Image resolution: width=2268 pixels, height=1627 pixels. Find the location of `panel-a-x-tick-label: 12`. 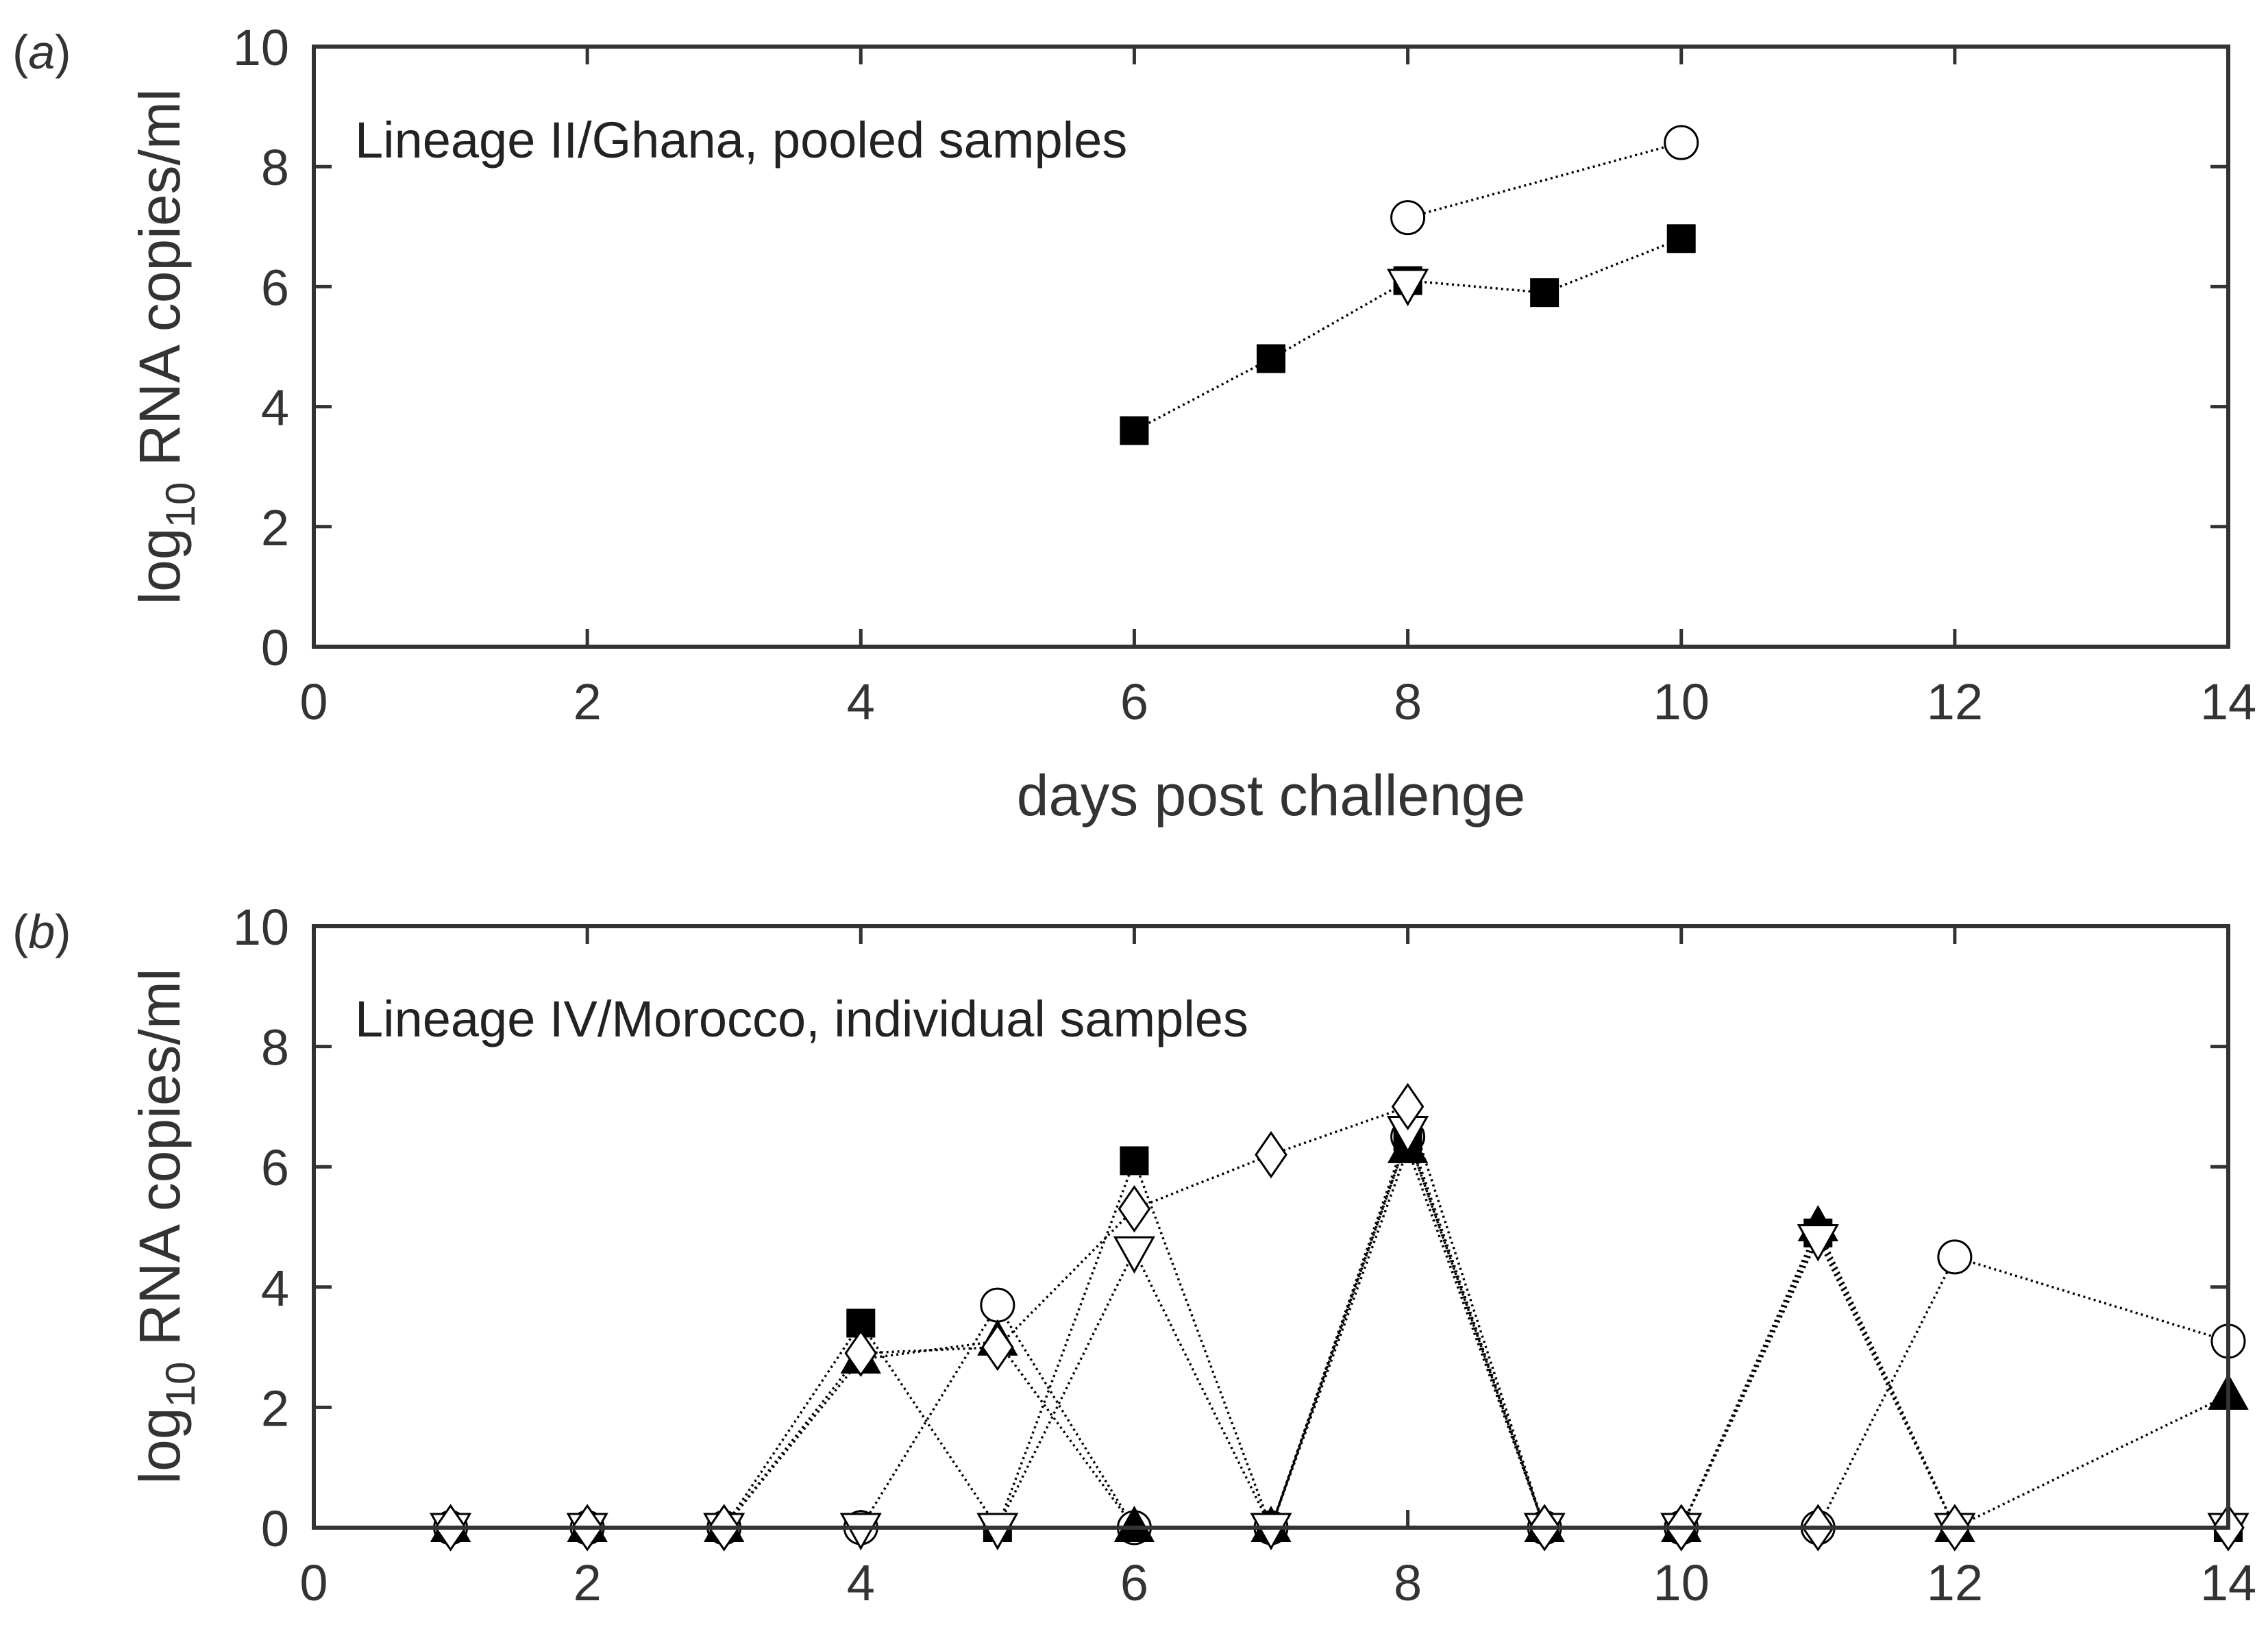

panel-a-x-tick-label: 12 is located at coordinates (1955, 701).